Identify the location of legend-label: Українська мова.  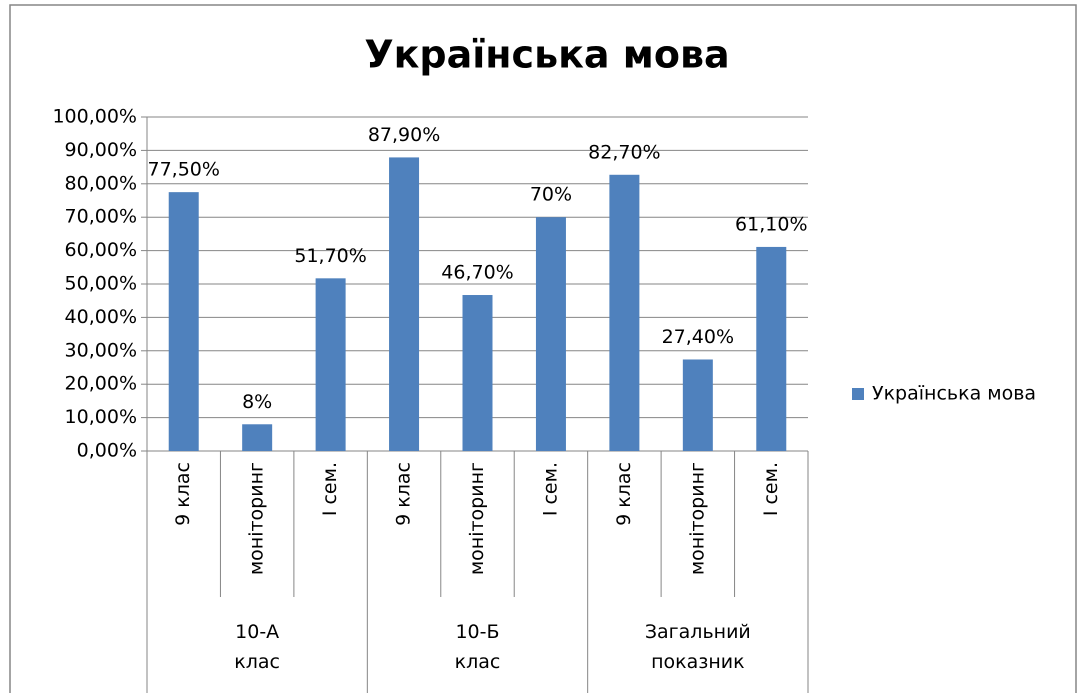
(954, 394).